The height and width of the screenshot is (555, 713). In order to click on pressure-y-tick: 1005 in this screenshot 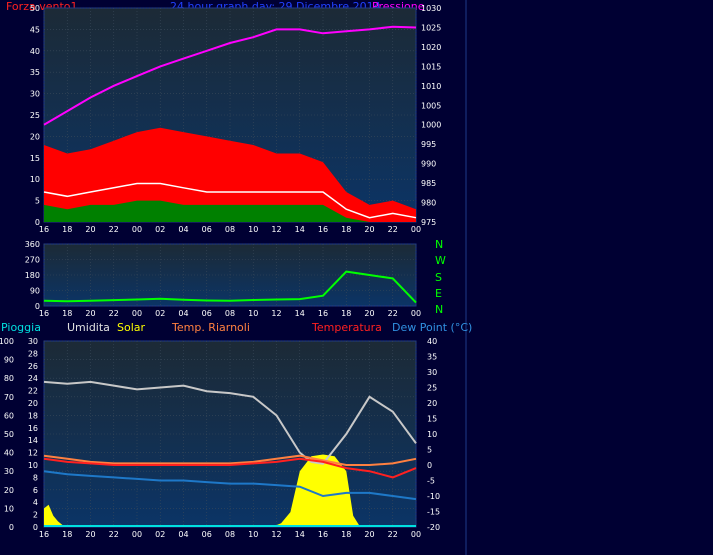, I will do `click(431, 105)`.